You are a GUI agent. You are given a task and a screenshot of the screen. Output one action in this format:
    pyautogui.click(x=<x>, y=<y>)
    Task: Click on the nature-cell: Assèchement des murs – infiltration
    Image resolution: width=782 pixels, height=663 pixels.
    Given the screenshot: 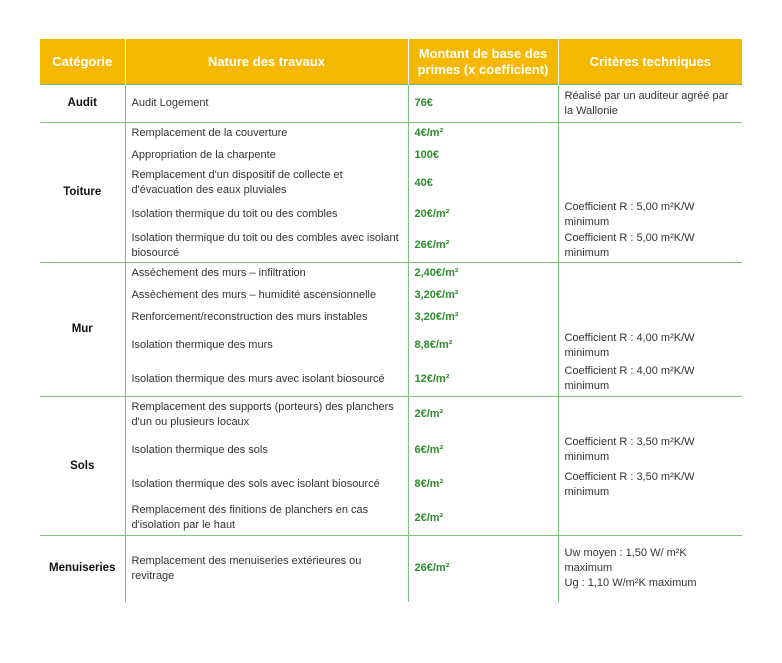 What is the action you would take?
    pyautogui.click(x=266, y=273)
    